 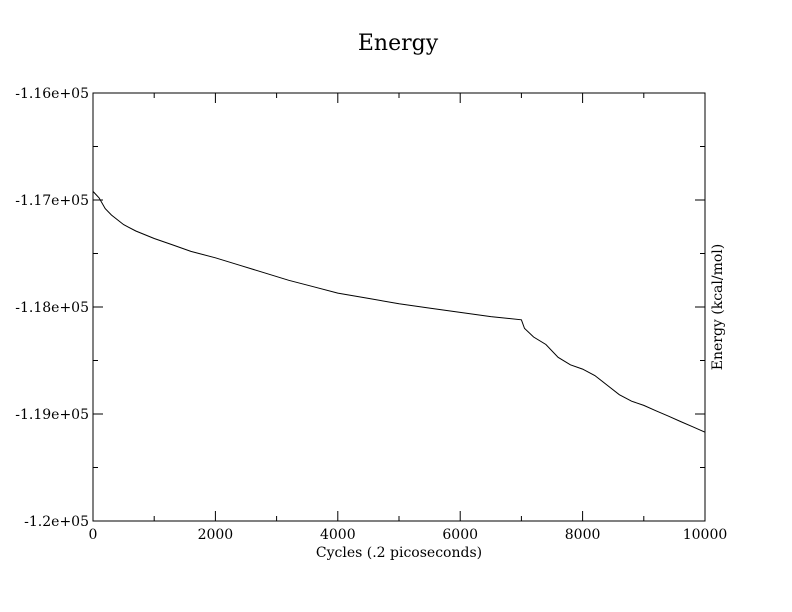 What do you see at coordinates (460, 535) in the screenshot?
I see `x-tick-label: 6000` at bounding box center [460, 535].